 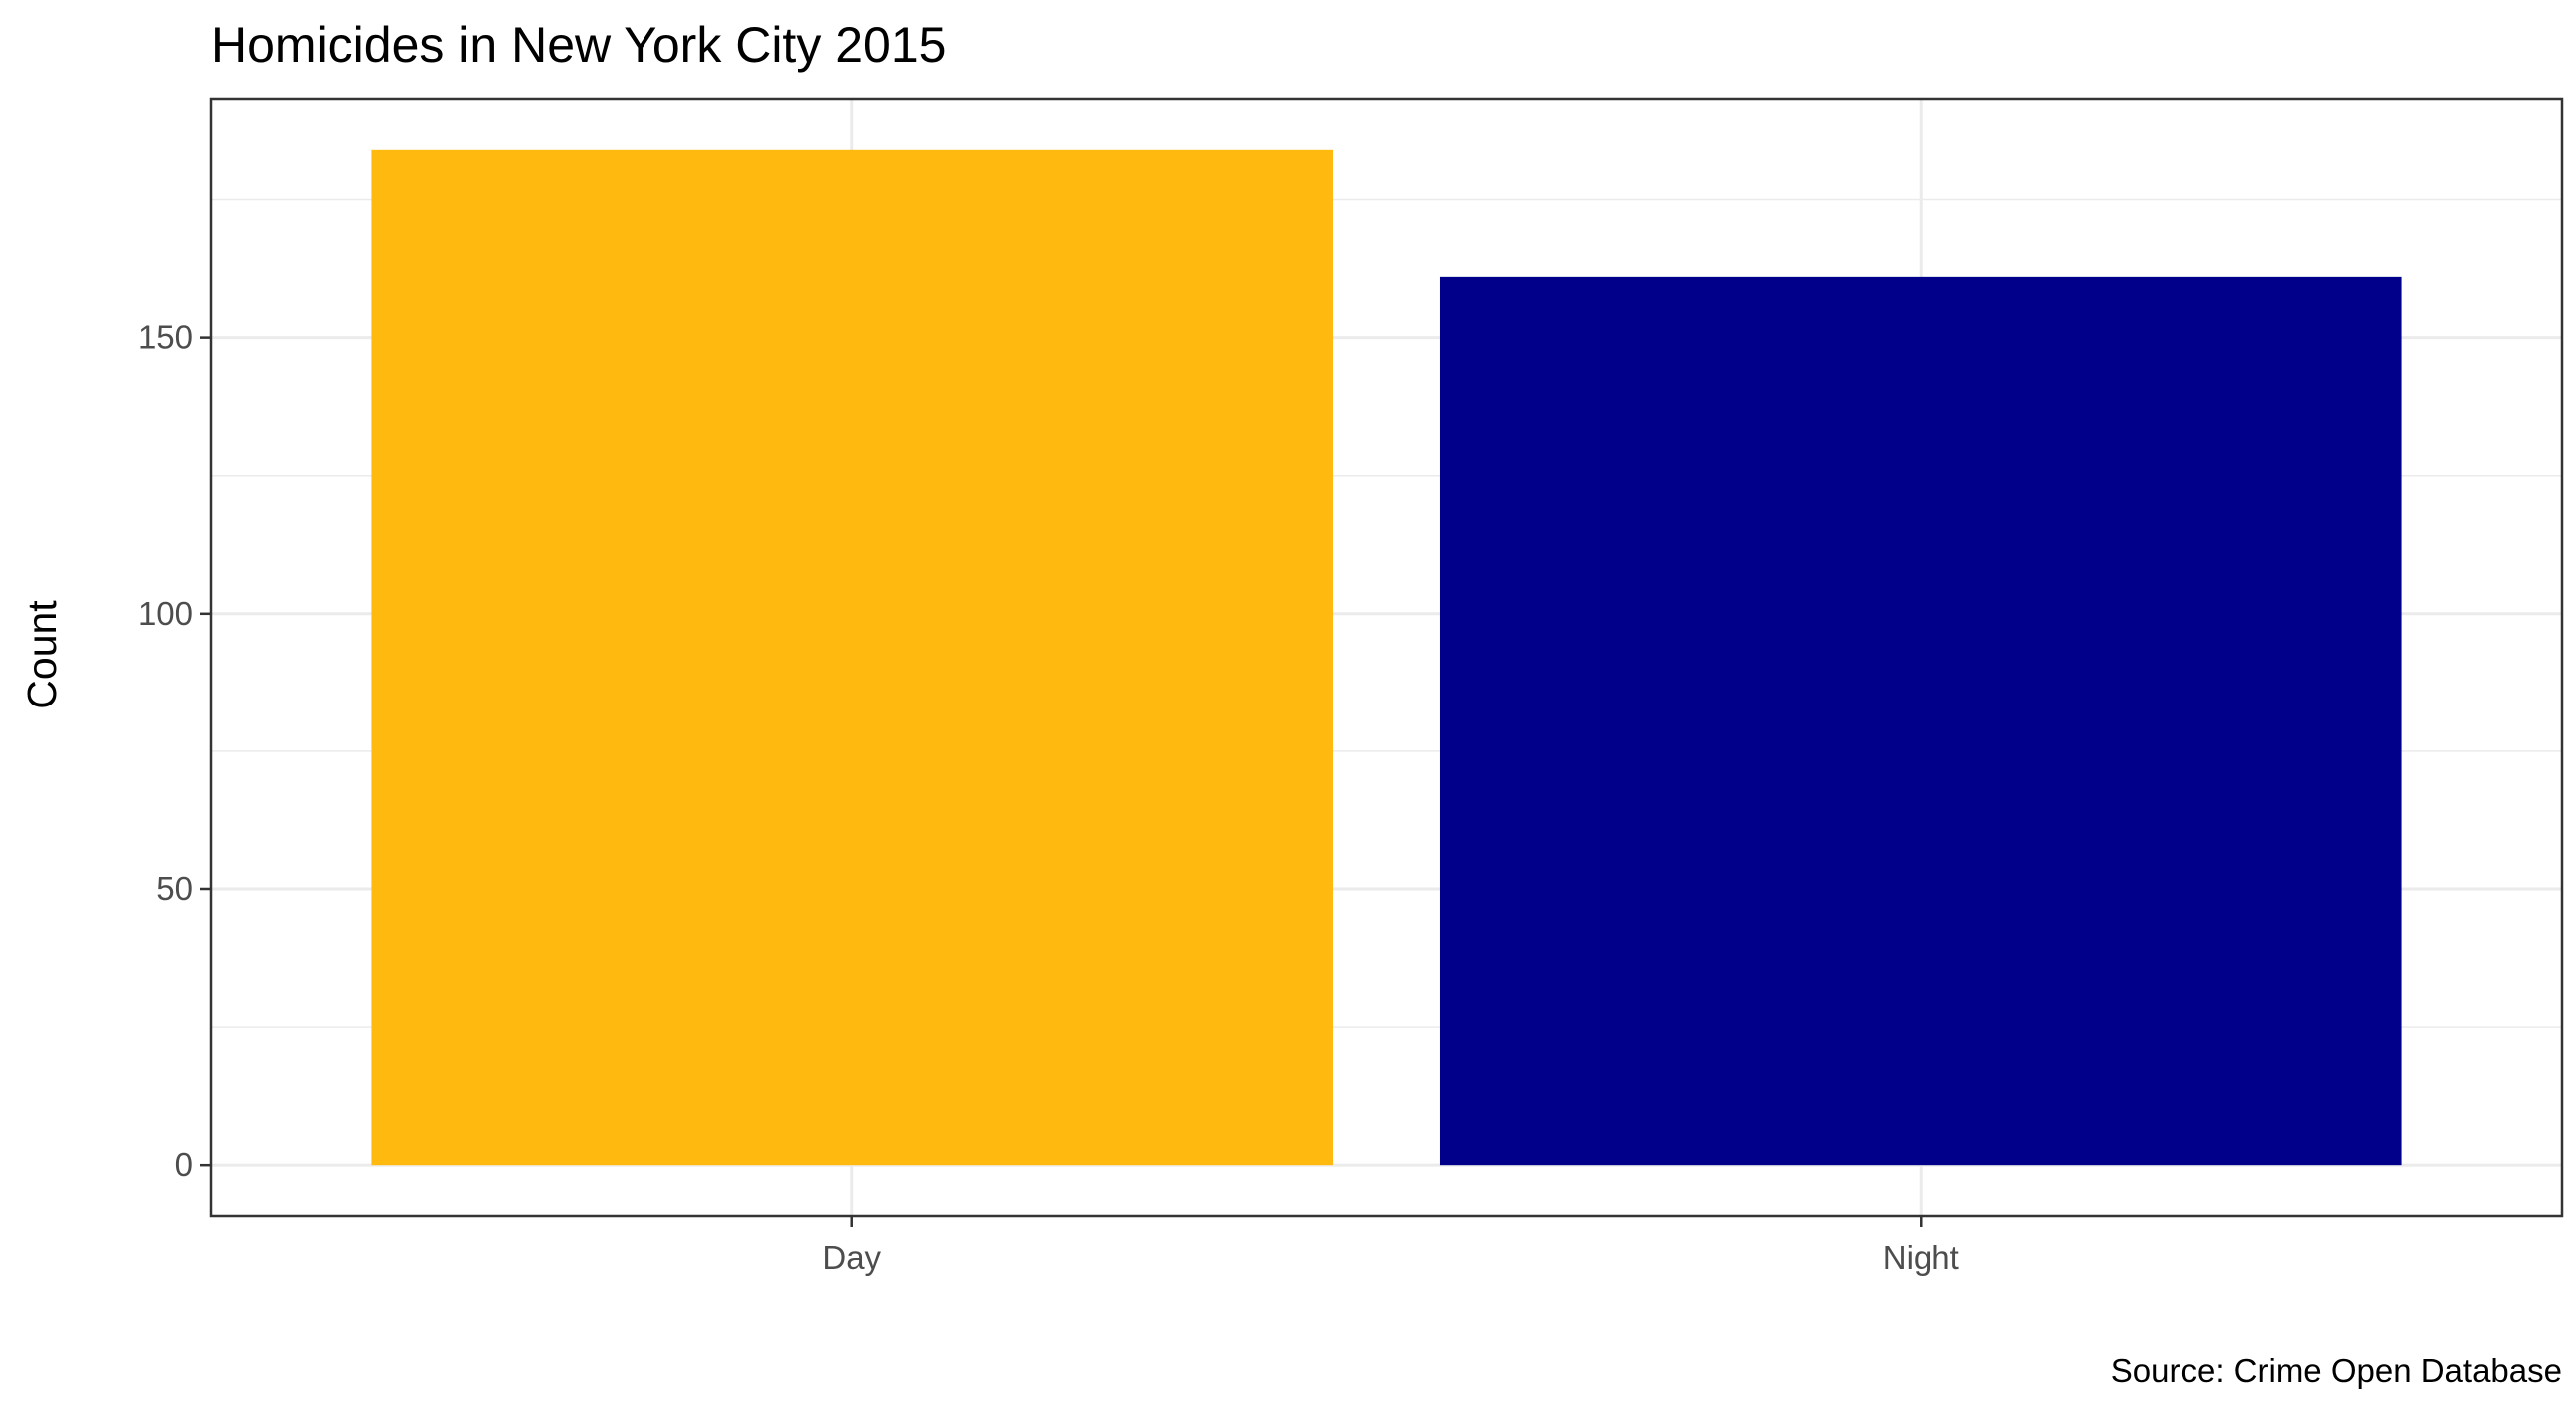 What do you see at coordinates (42, 654) in the screenshot?
I see `y-axis-label: Count` at bounding box center [42, 654].